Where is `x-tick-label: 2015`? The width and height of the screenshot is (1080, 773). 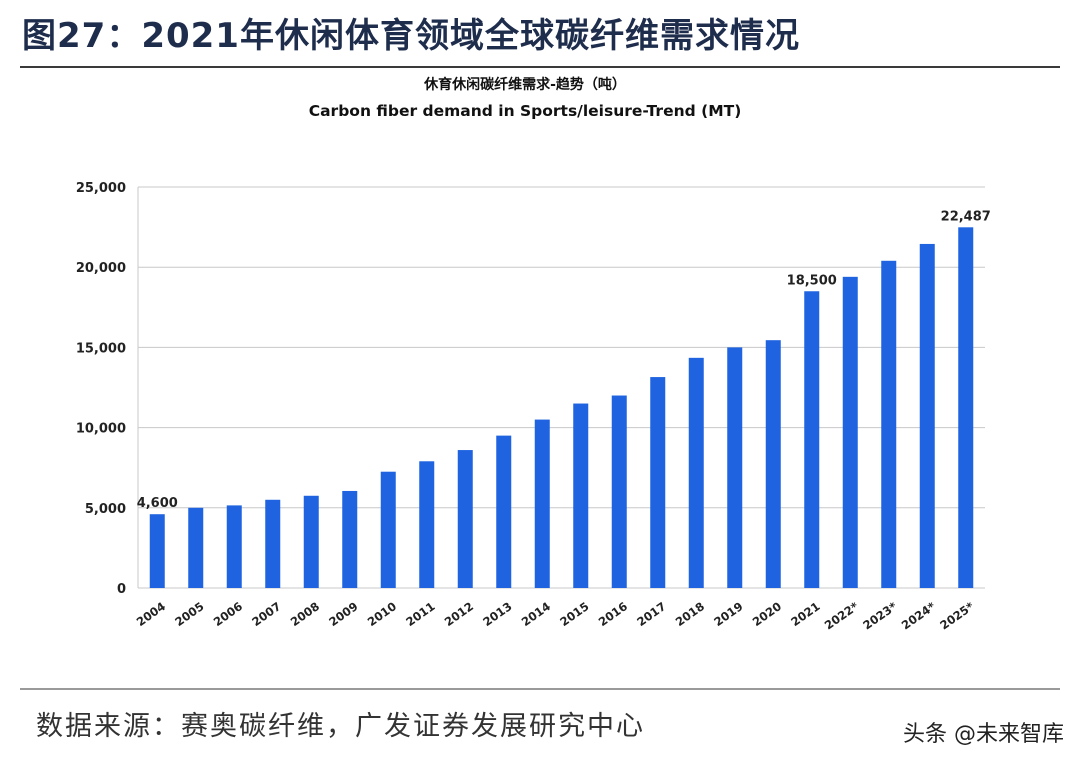
x-tick-label: 2015 is located at coordinates (574, 614).